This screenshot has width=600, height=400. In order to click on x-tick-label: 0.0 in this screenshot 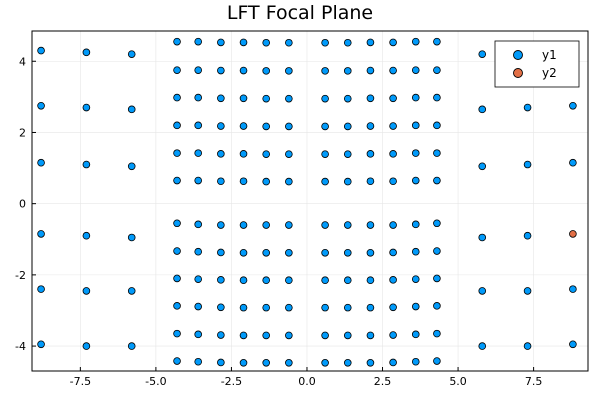, I will do `click(307, 381)`.